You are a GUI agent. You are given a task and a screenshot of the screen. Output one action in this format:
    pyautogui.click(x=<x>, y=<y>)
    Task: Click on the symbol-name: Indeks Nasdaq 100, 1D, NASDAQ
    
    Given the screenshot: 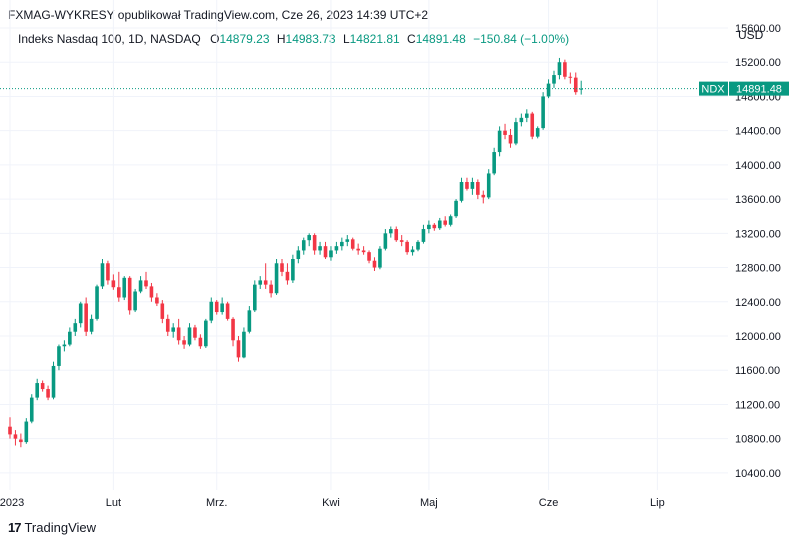 What is the action you would take?
    pyautogui.click(x=109, y=39)
    